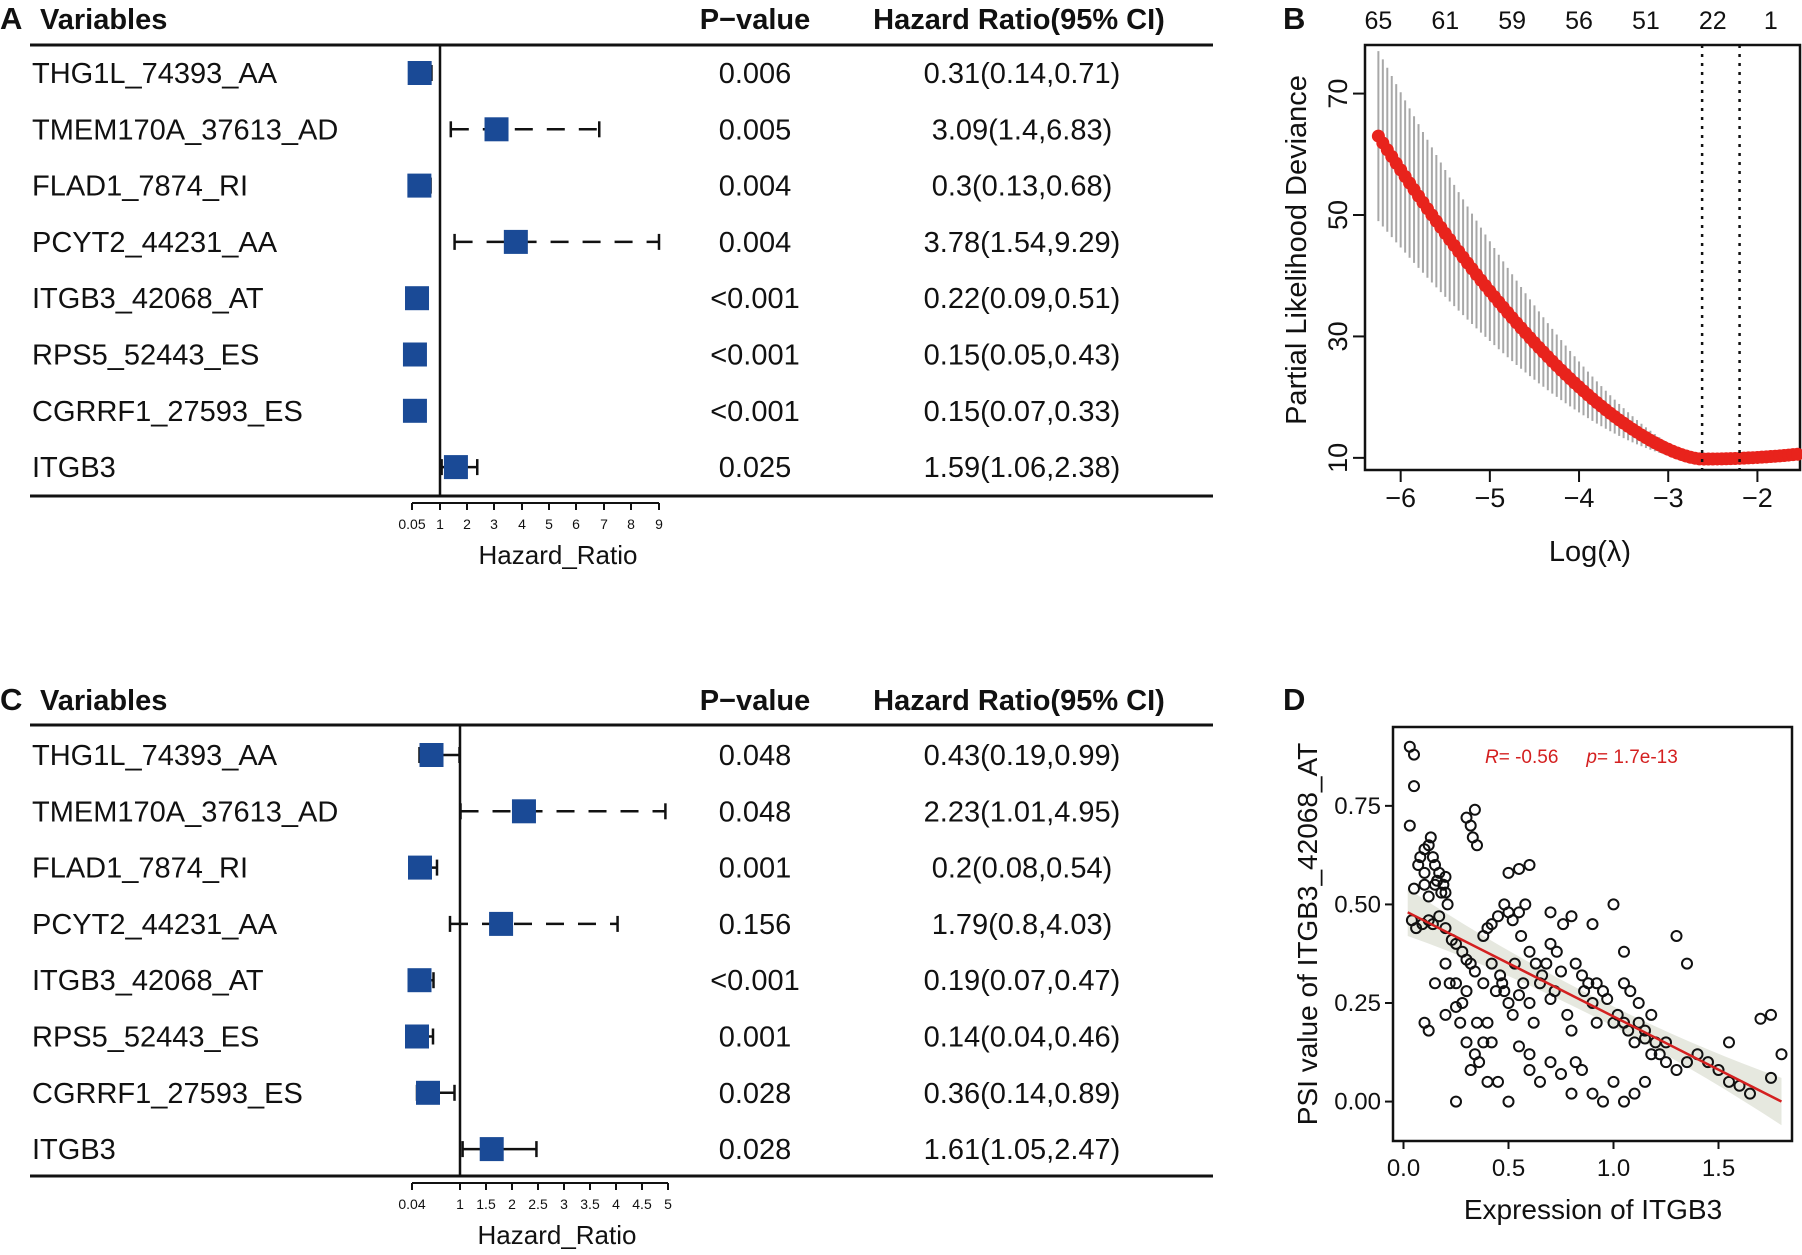 This screenshot has height=1255, width=1802. What do you see at coordinates (1771, 21) in the screenshot?
I see `top-axis-label: 1` at bounding box center [1771, 21].